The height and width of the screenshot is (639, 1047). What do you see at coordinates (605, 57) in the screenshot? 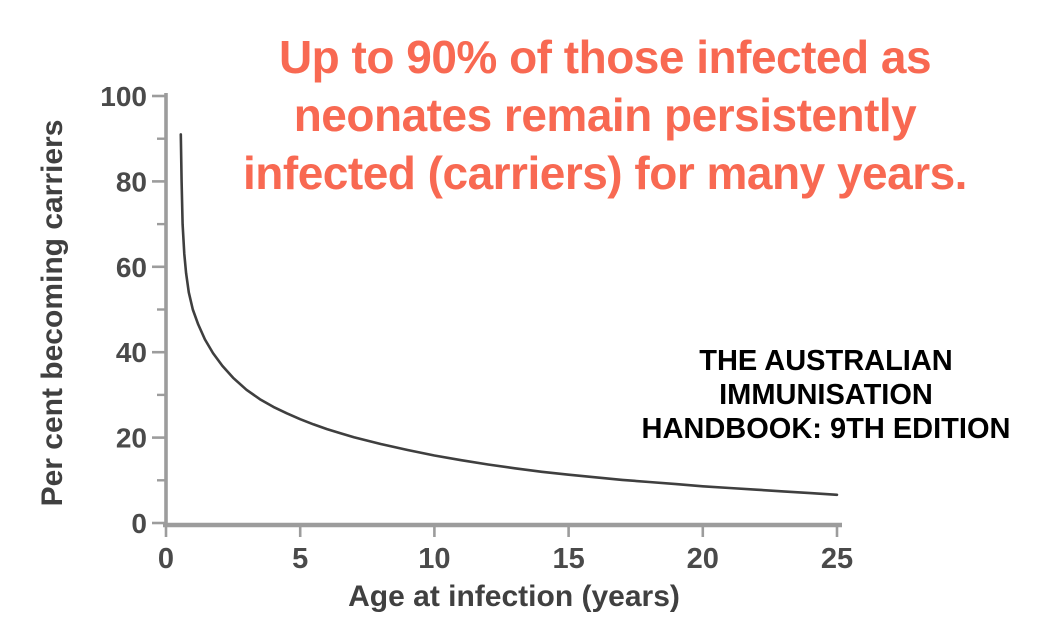
I see `headline-line-1: Up to 90% of those infected as` at bounding box center [605, 57].